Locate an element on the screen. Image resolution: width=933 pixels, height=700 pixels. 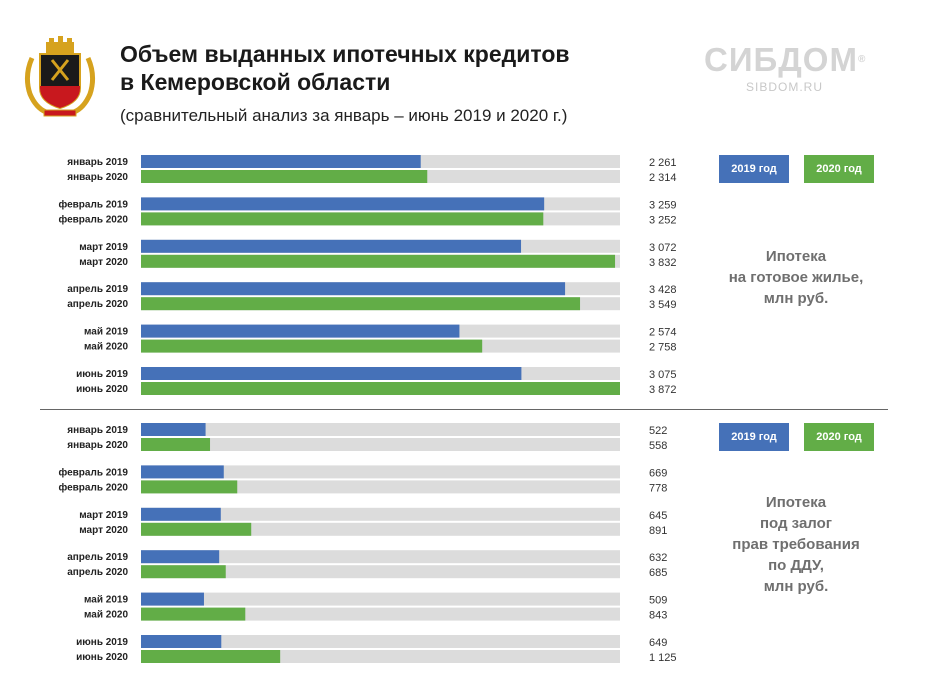
category-label-panel-1-series-2-row-6: июнь 2020 is located at coordinates (102, 389).